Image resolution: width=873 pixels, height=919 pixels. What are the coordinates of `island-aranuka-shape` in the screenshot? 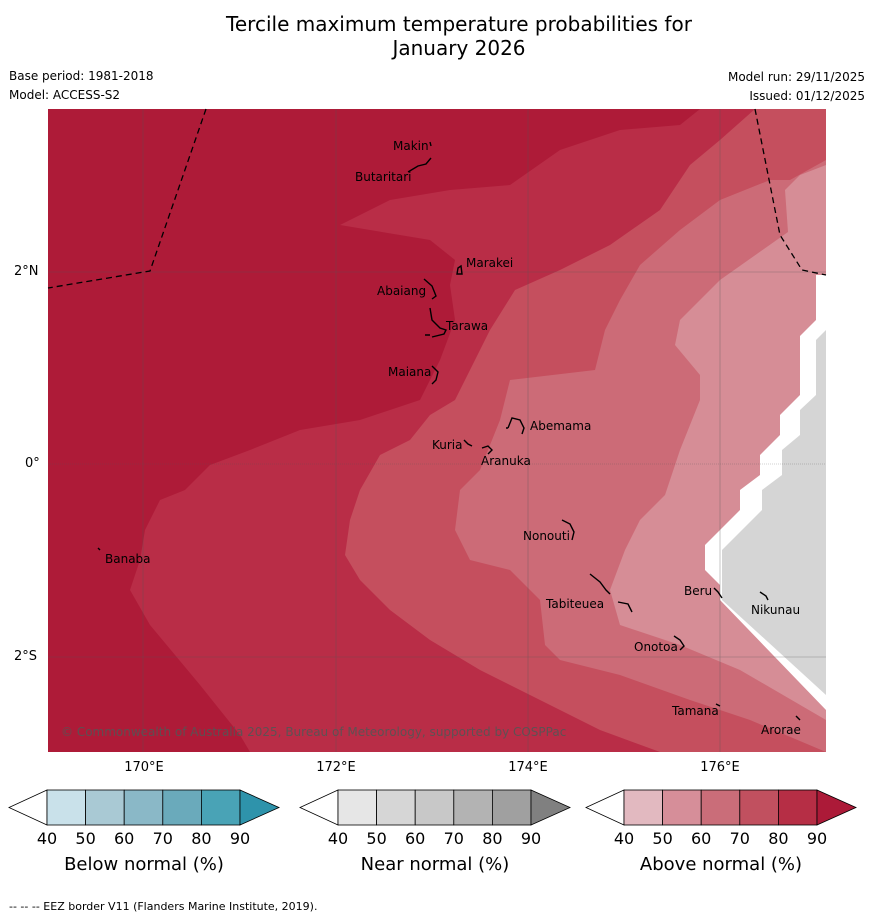 It's located at (487, 450).